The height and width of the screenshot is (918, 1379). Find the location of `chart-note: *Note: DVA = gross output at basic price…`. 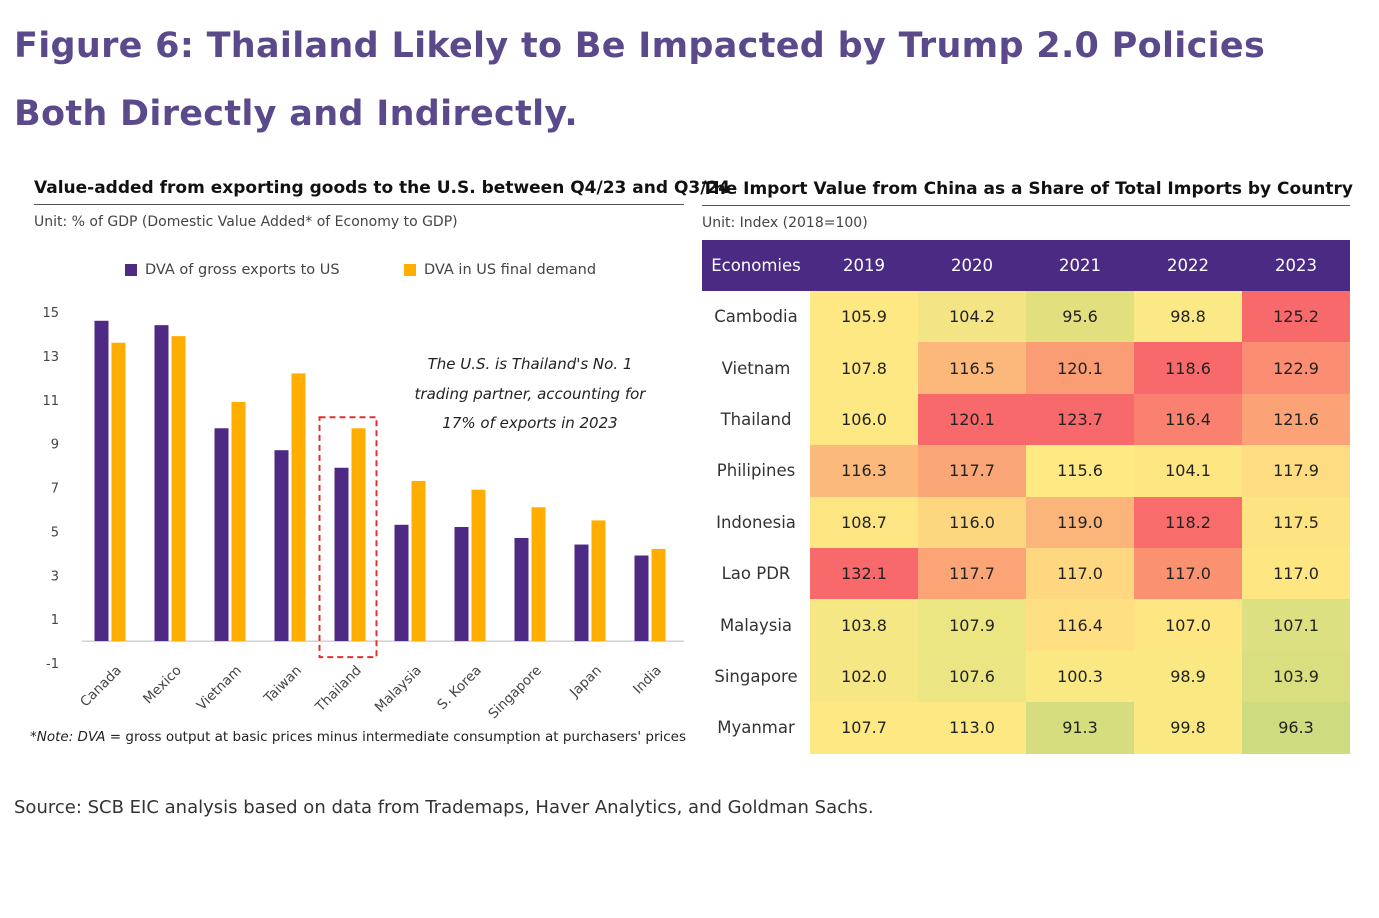

chart-note: *Note: DVA = gross output at basic price… is located at coordinates (358, 737).